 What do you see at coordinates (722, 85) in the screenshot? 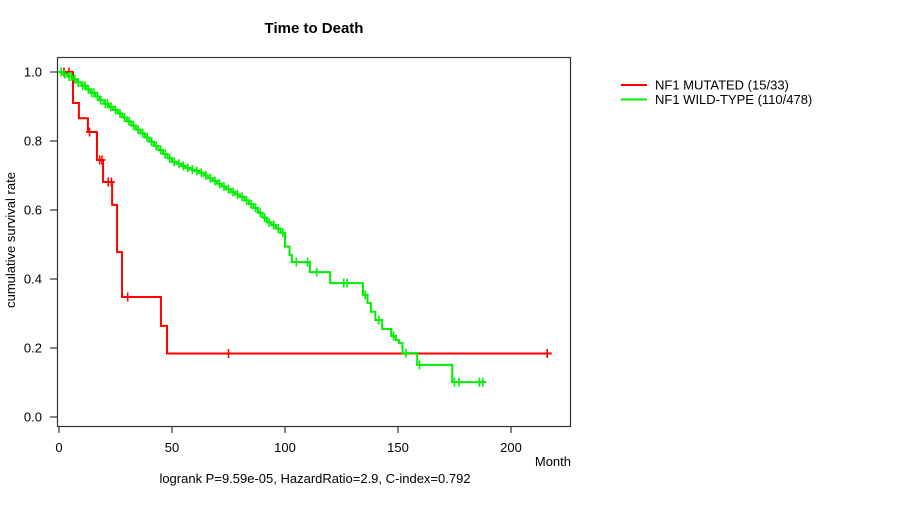
I see `legend-label-mutated: NF1 MUTATED (15/33)` at bounding box center [722, 85].